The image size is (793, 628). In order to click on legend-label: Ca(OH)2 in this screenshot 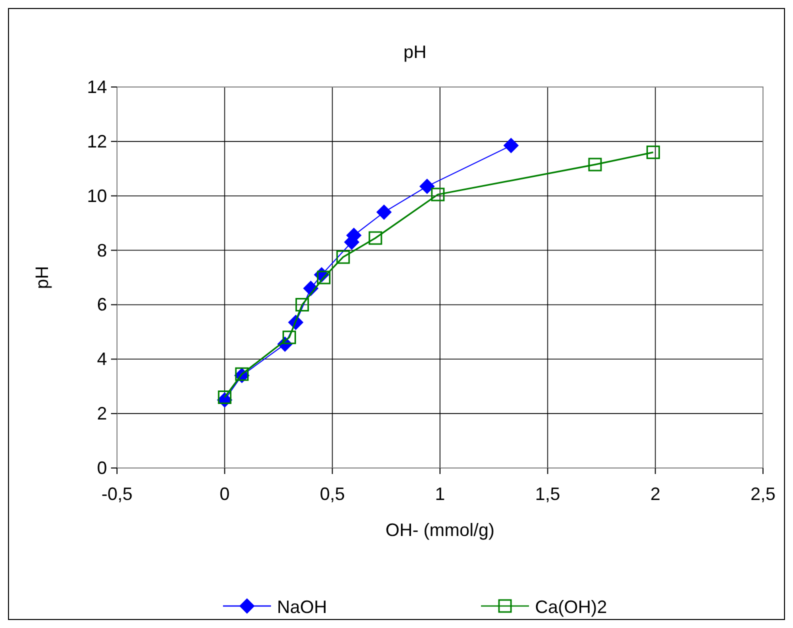, I will do `click(571, 607)`.